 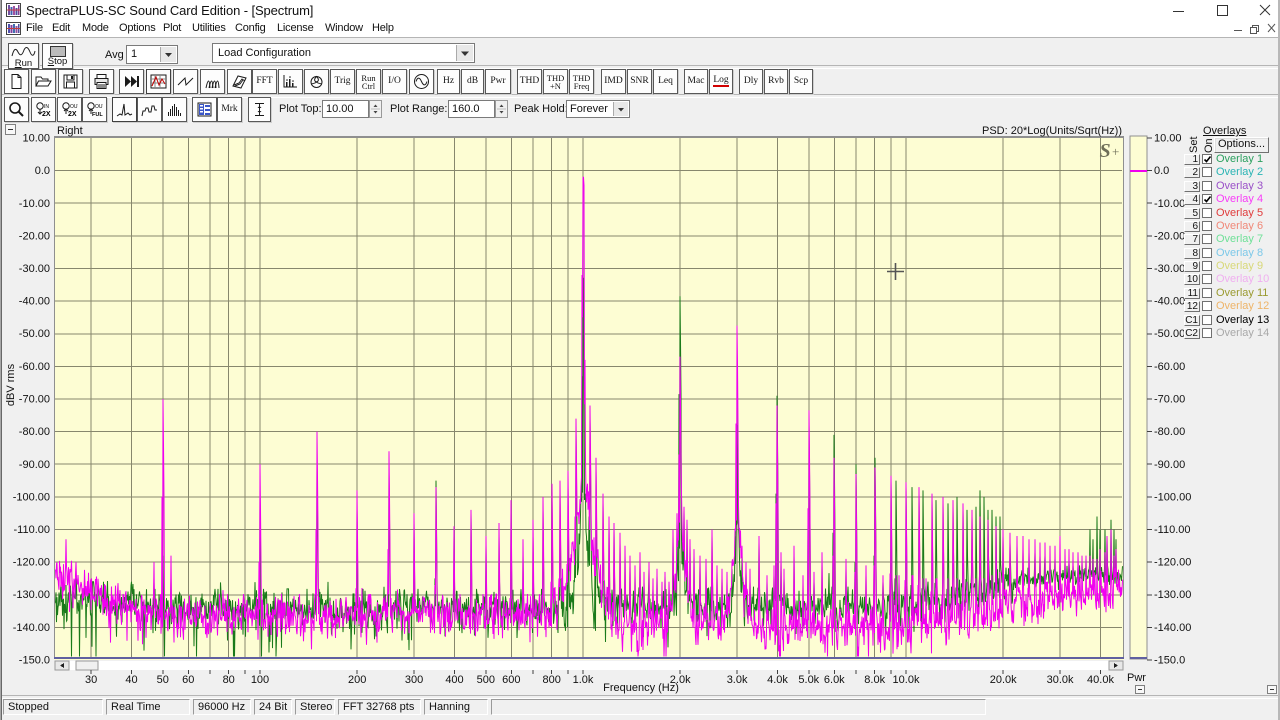 I want to click on svg-text: 40.0k, so click(x=1100, y=680).